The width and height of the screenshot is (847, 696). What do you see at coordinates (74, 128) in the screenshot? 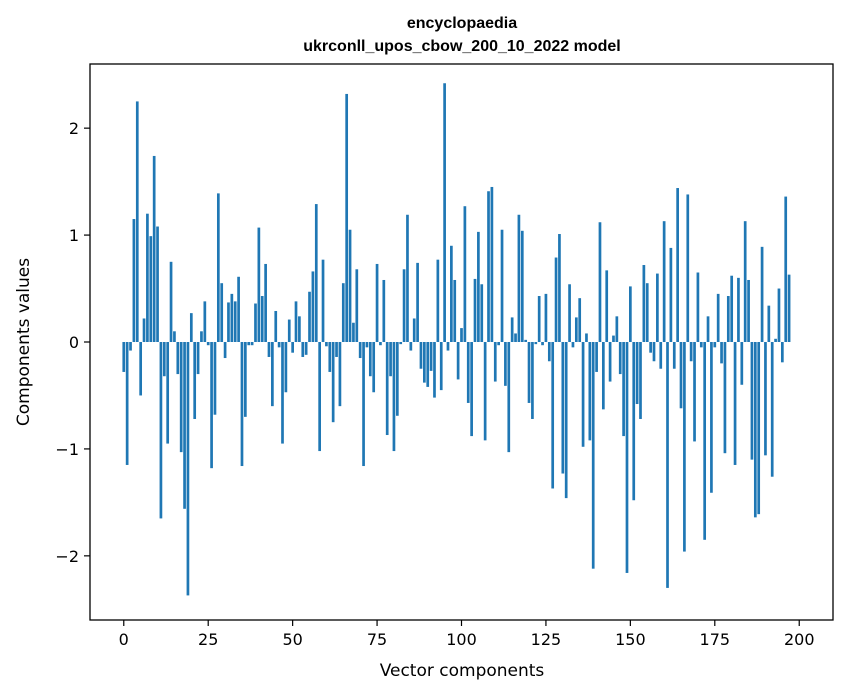
I see `y-tick-label: 2` at bounding box center [74, 128].